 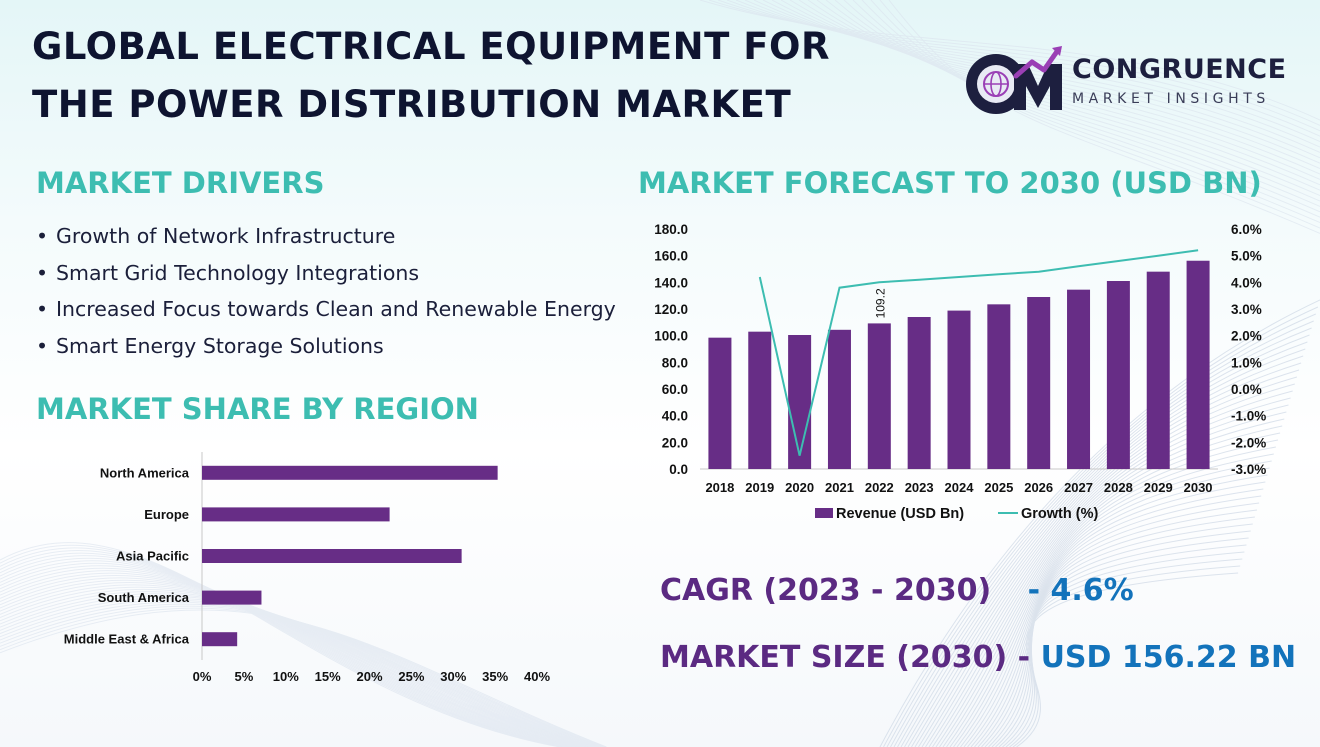 What do you see at coordinates (286, 676) in the screenshot?
I see `region-x-tick: 10%` at bounding box center [286, 676].